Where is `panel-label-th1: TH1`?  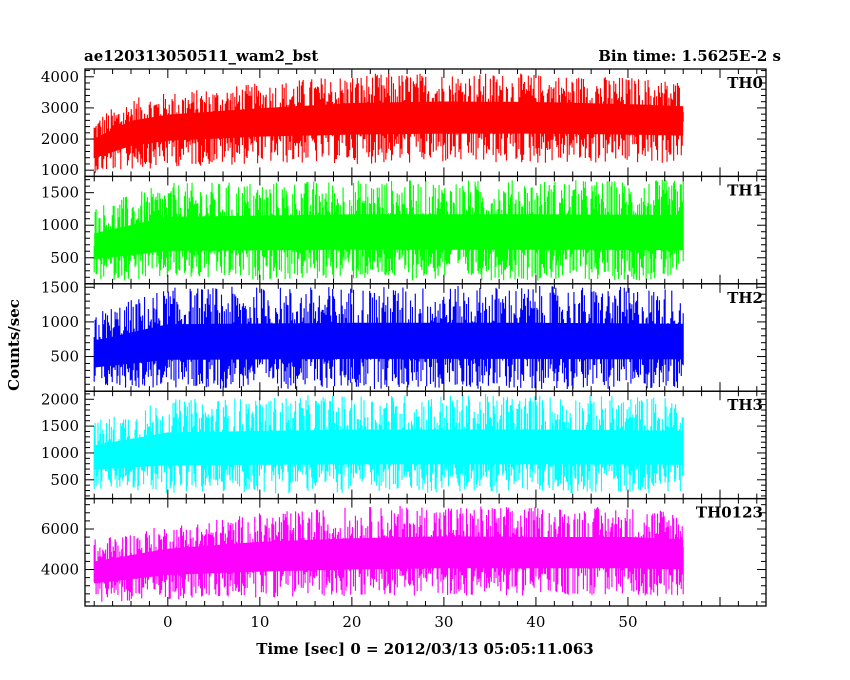
panel-label-th1: TH1 is located at coordinates (745, 190).